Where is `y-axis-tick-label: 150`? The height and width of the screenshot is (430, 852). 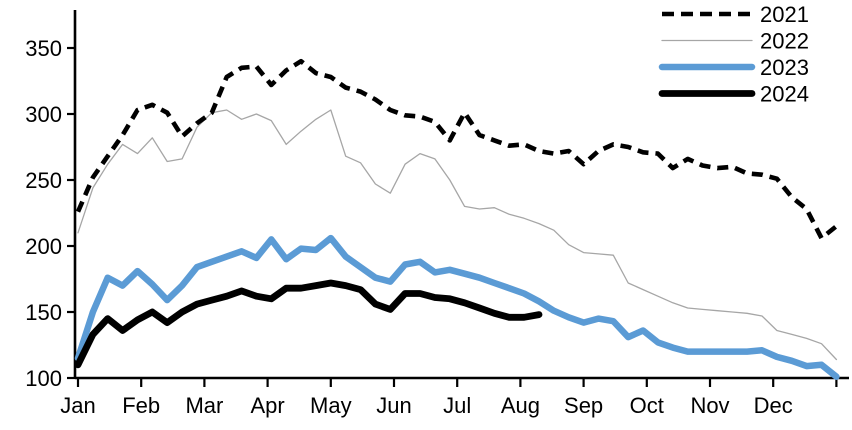 y-axis-tick-label: 150 is located at coordinates (43, 312).